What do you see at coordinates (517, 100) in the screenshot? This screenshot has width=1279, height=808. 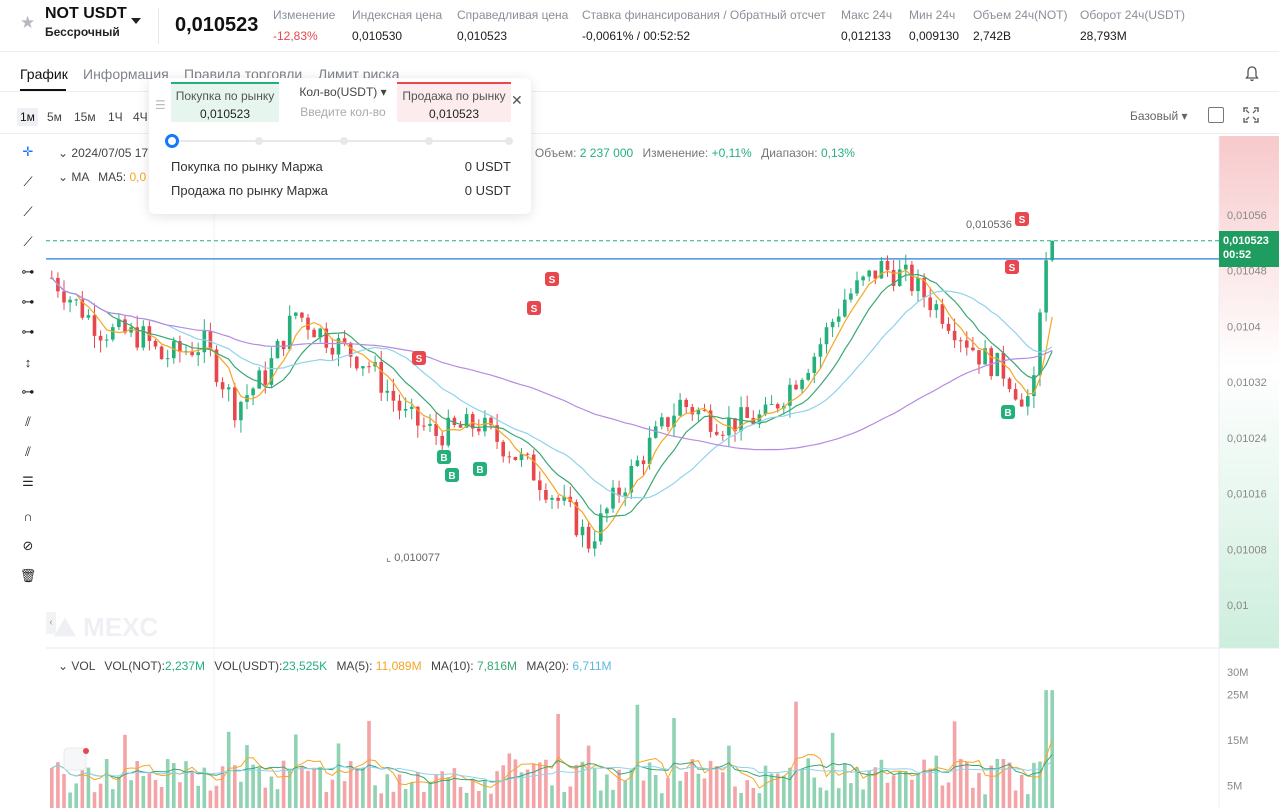 I see `close-icon: ✕` at bounding box center [517, 100].